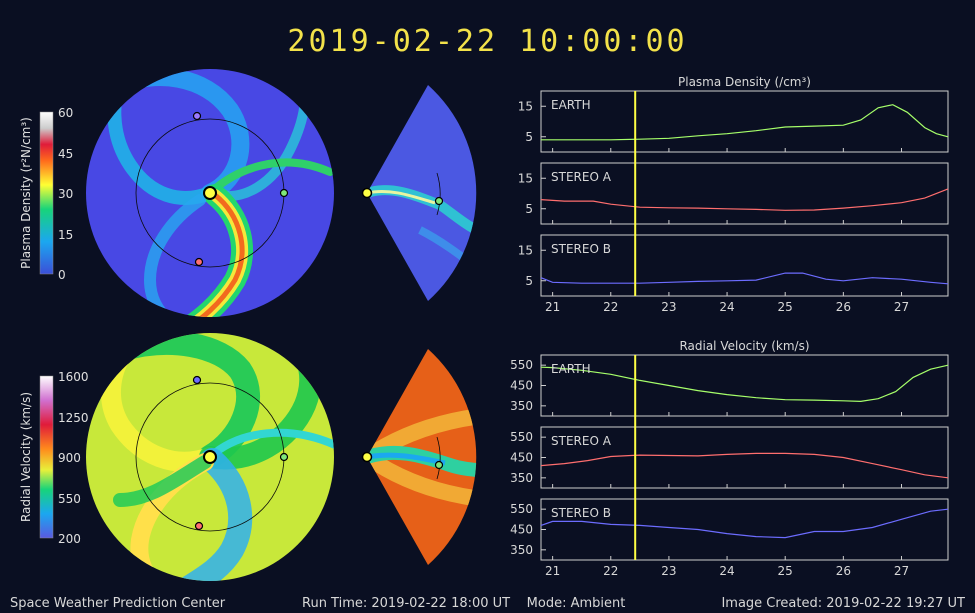  I want to click on density-meridional-wedge, so click(422, 193).